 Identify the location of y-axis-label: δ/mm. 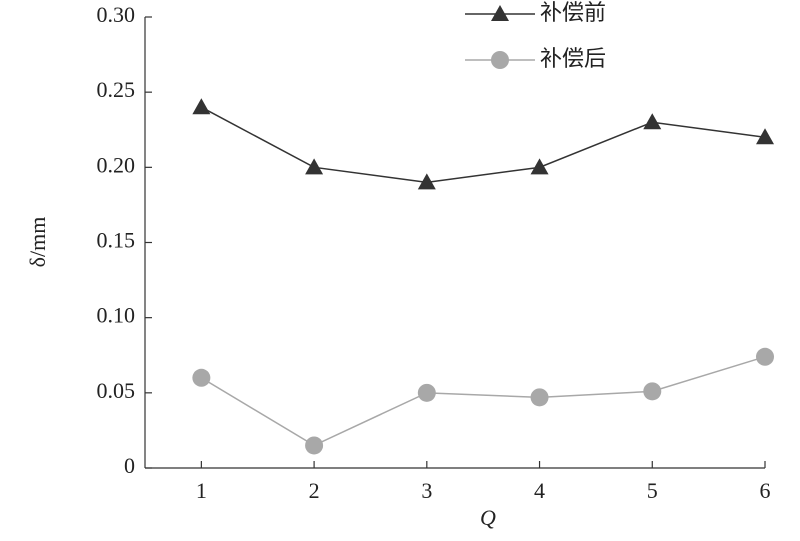
(37, 242).